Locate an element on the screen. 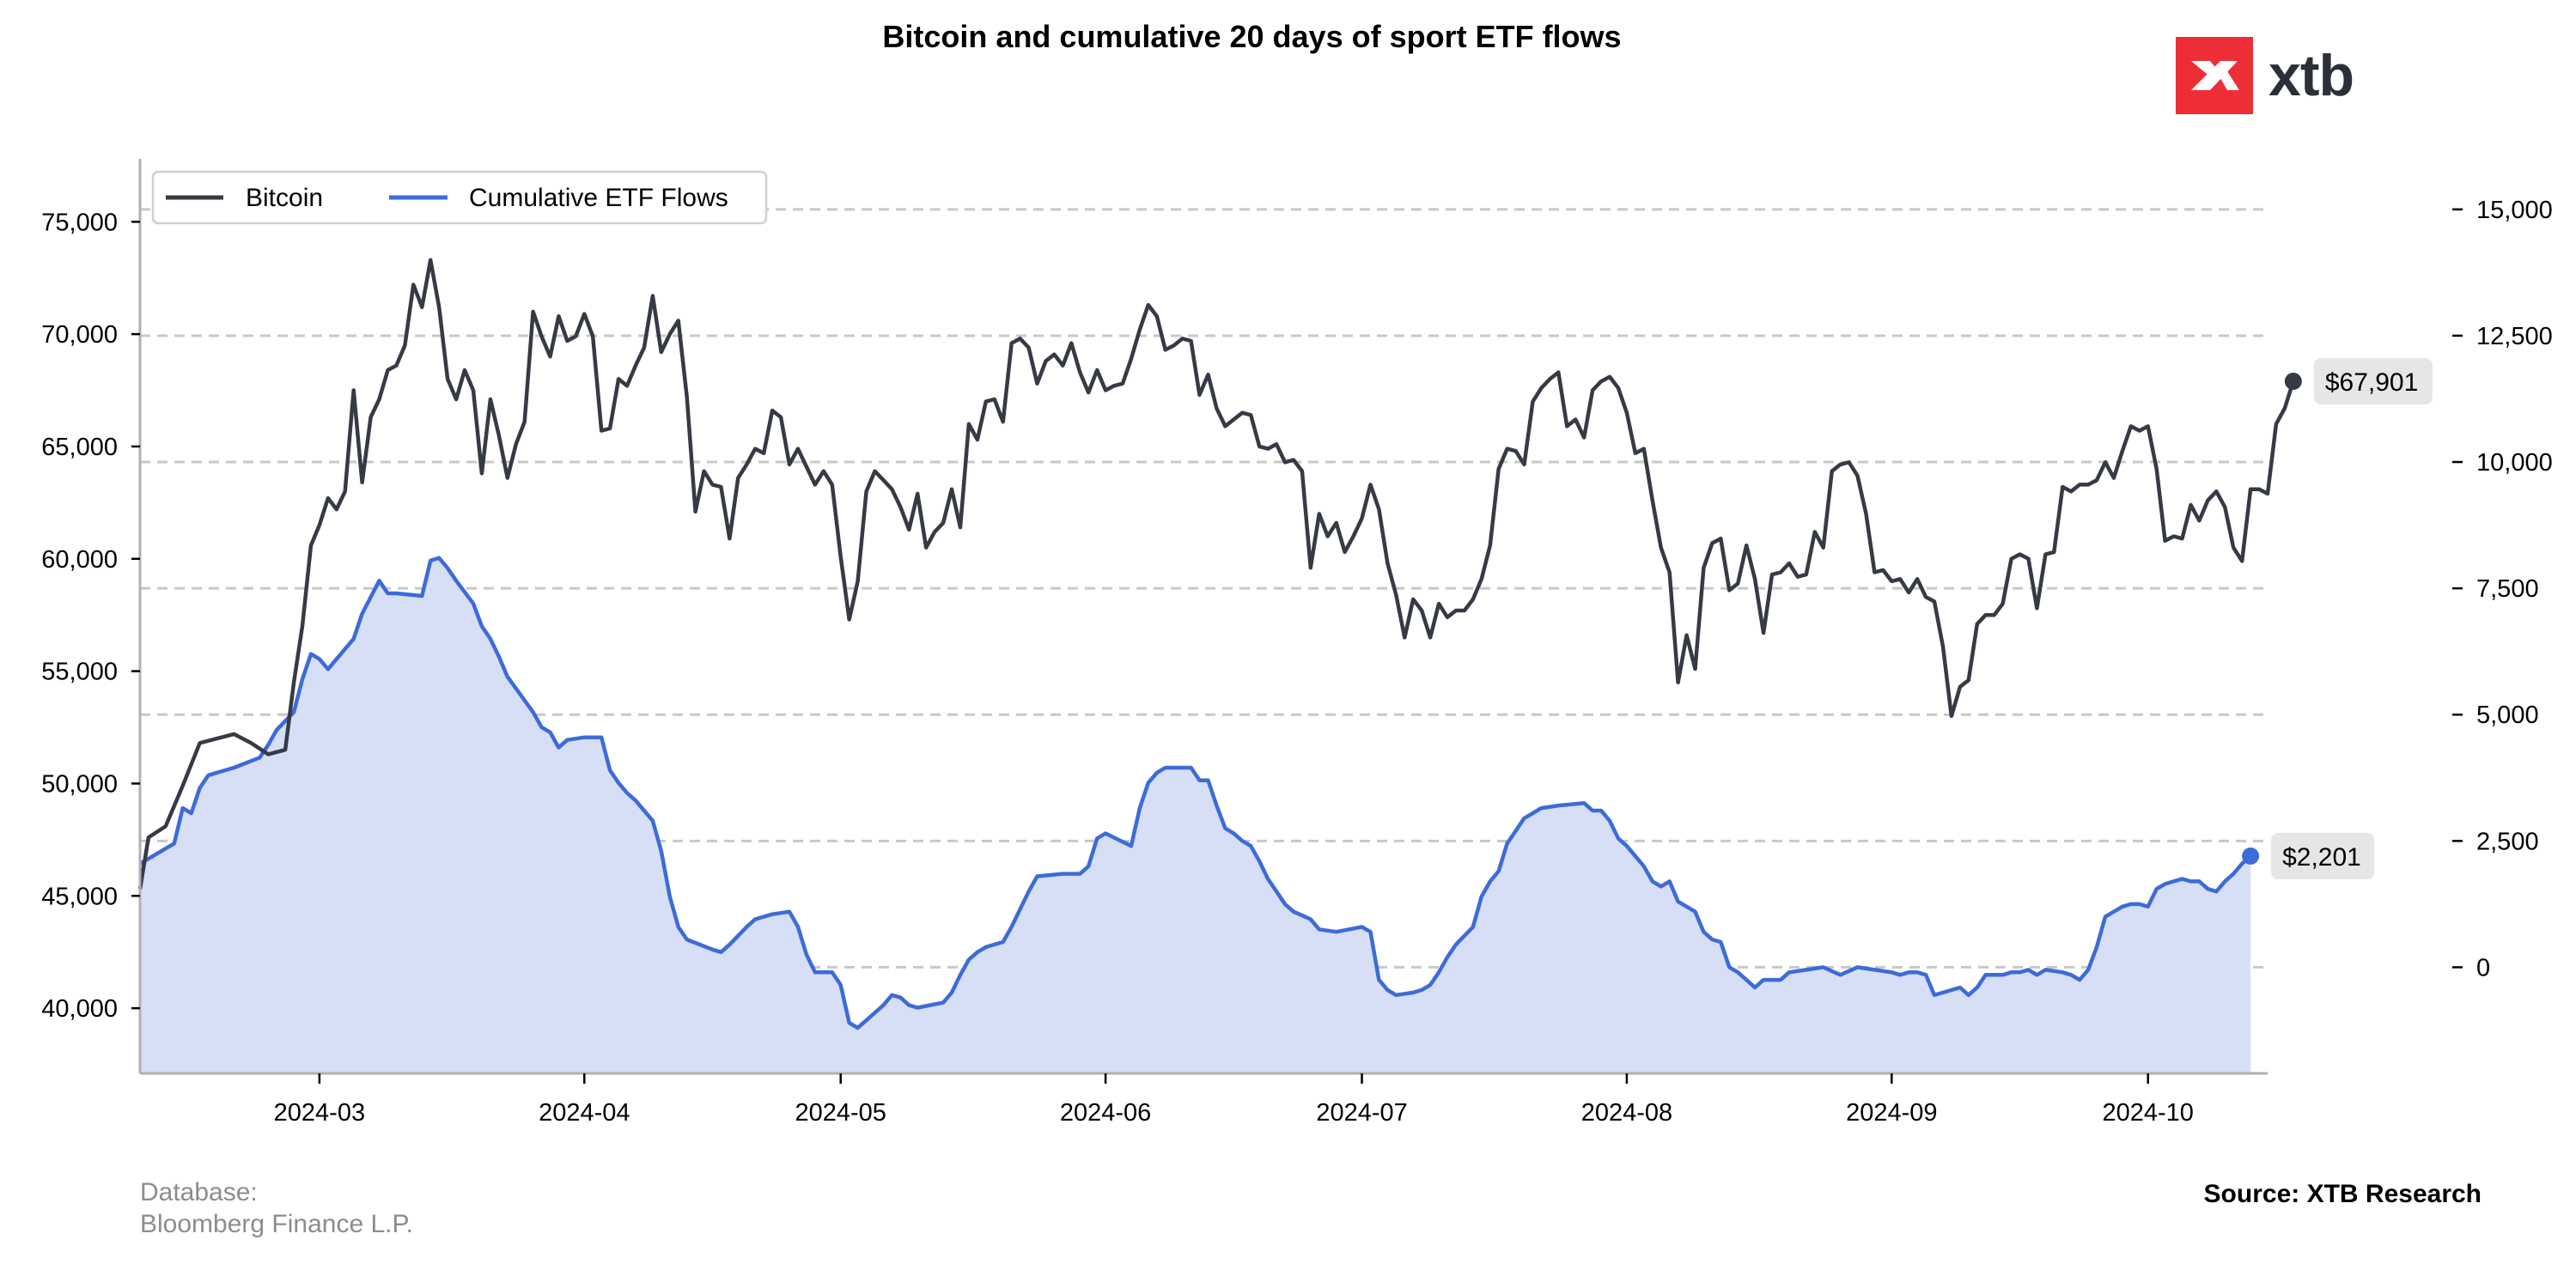 Image resolution: width=2576 pixels, height=1264 pixels. x-tick-label: 2024-05 is located at coordinates (840, 1113).